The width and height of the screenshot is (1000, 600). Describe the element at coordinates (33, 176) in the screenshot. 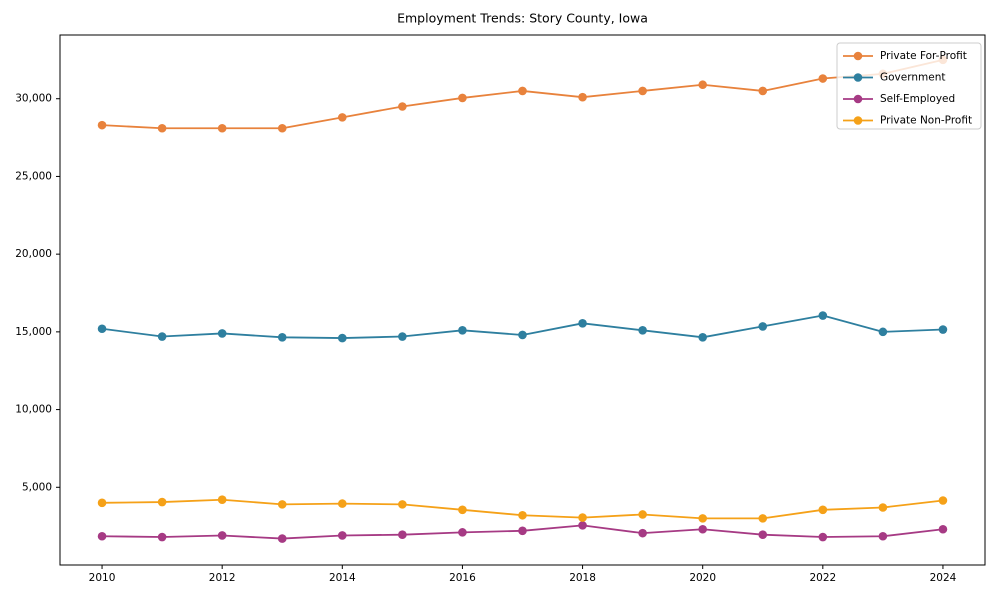

I see `y-tick-label: 25,000` at that location.